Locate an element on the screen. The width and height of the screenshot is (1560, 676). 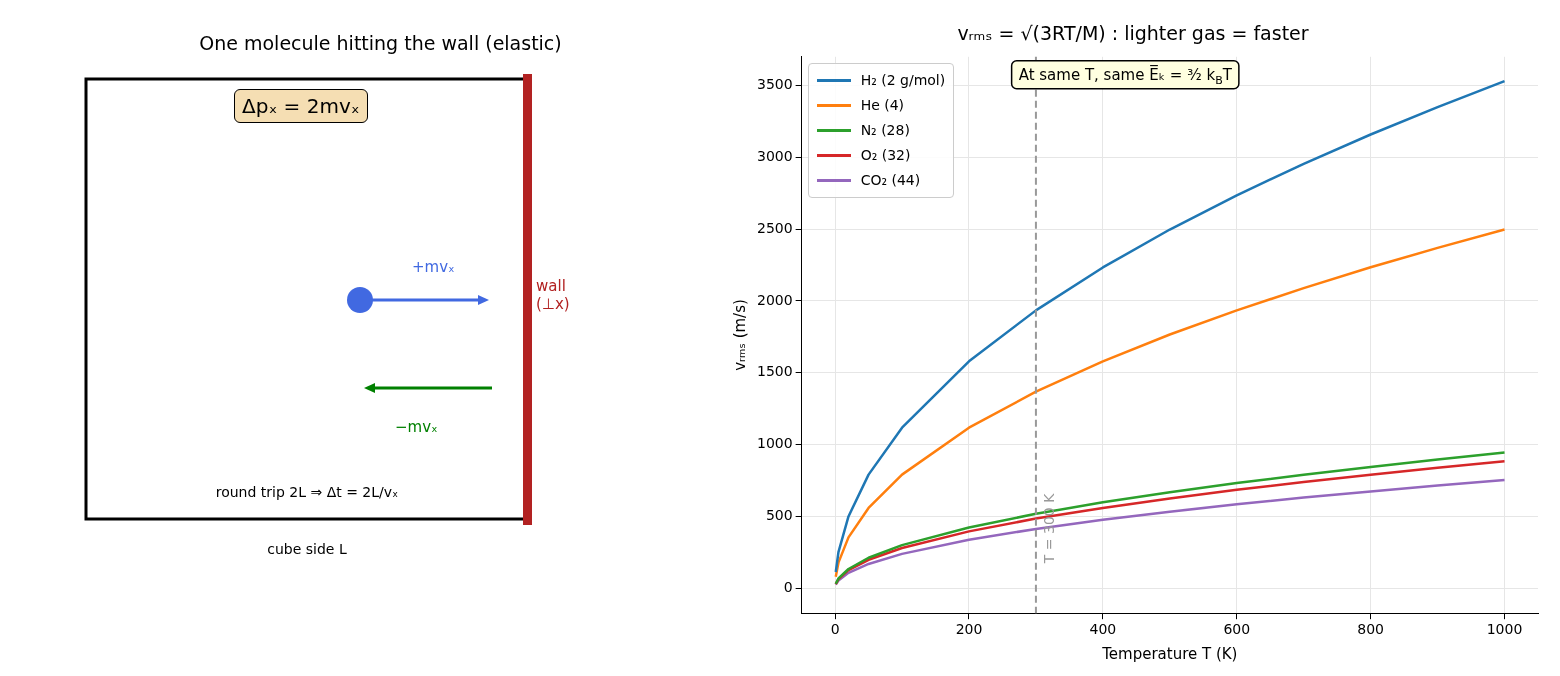
text: One molecule hitting the wall (elastic) is located at coordinates (380, 43).